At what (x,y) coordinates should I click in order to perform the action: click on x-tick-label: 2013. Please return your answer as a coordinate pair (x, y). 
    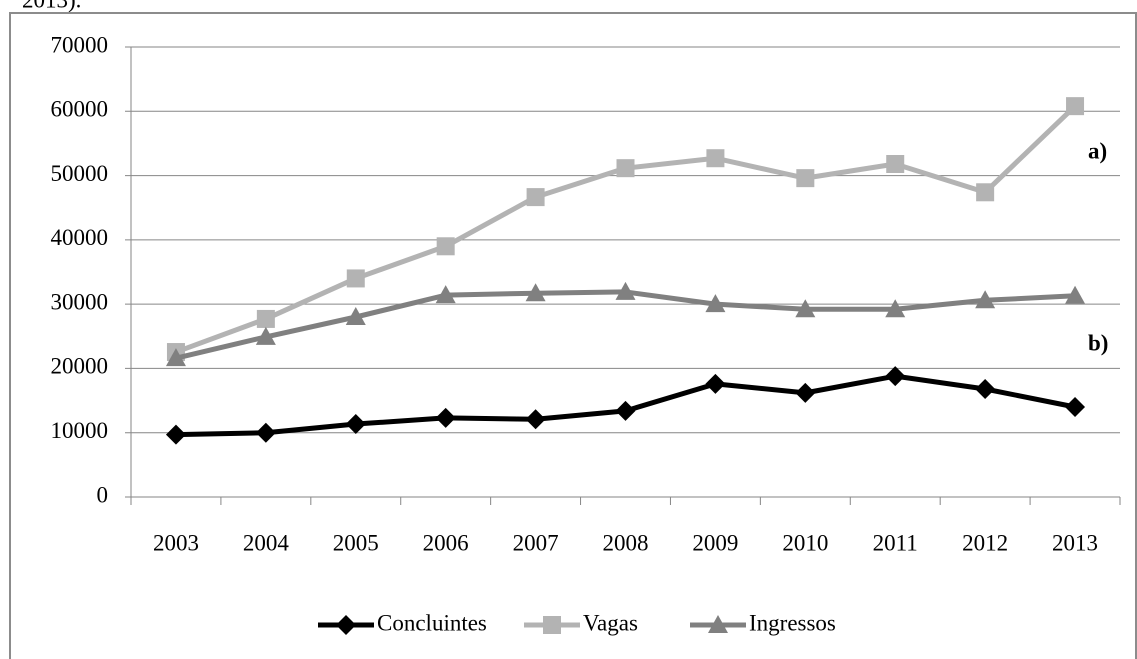
    Looking at the image, I should click on (1075, 542).